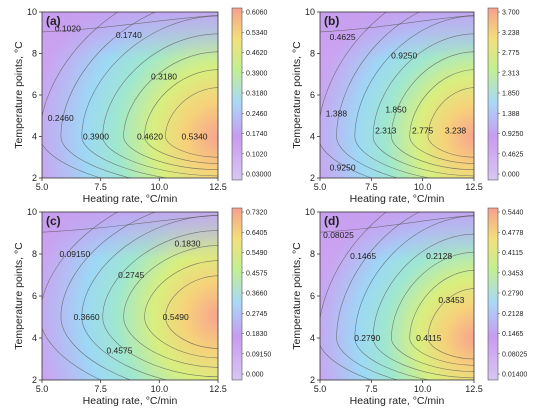 The width and height of the screenshot is (550, 410). Describe the element at coordinates (511, 114) in the screenshot. I see `colorbar-tick-label: 1.388` at that location.